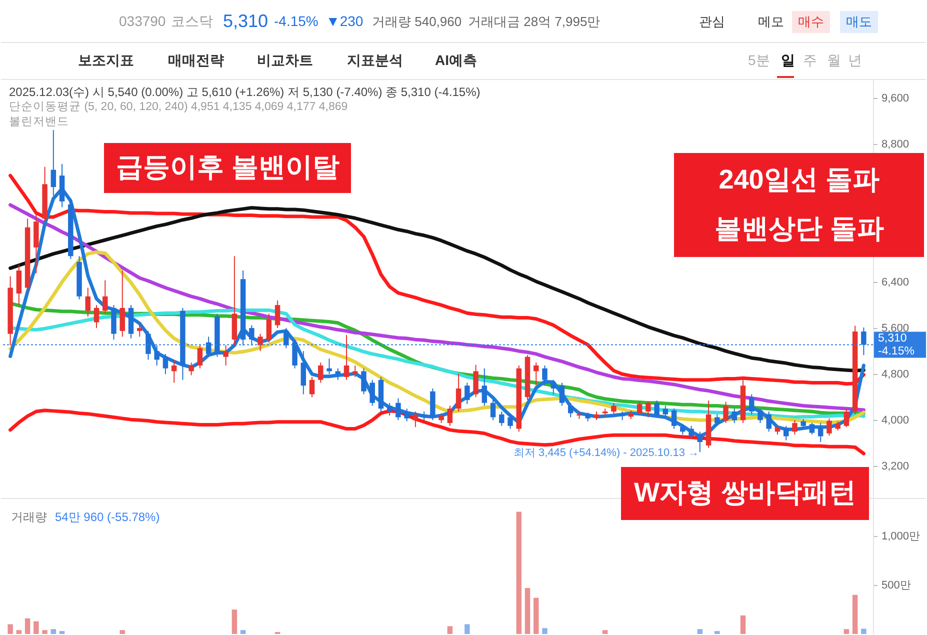 The image size is (927, 635). What do you see at coordinates (244, 92) in the screenshot?
I see `annotation: 2025.12.03(수) 시 5,540 (0.00%) 고 5,610 (+1.26%) 저 5,130 (-7.40%) 종 5,310 (-4.15%)` at bounding box center [244, 92].